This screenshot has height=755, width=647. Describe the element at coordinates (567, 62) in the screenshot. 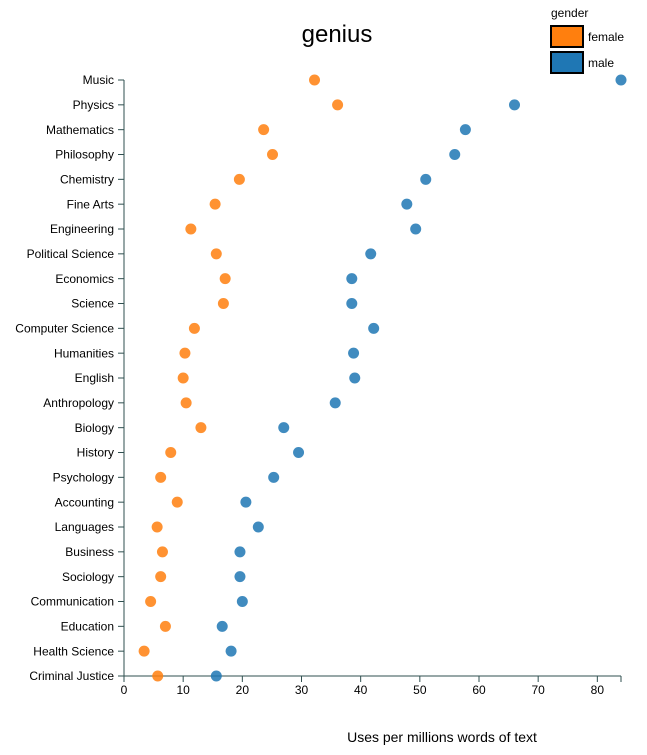

I see `legend-swatch-male` at that location.